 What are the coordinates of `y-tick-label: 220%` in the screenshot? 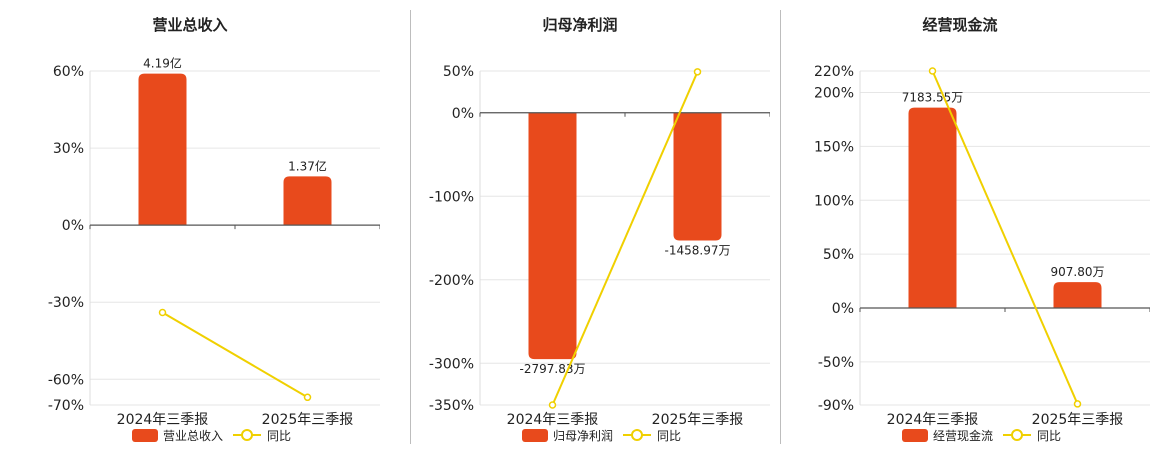 It's located at (834, 72).